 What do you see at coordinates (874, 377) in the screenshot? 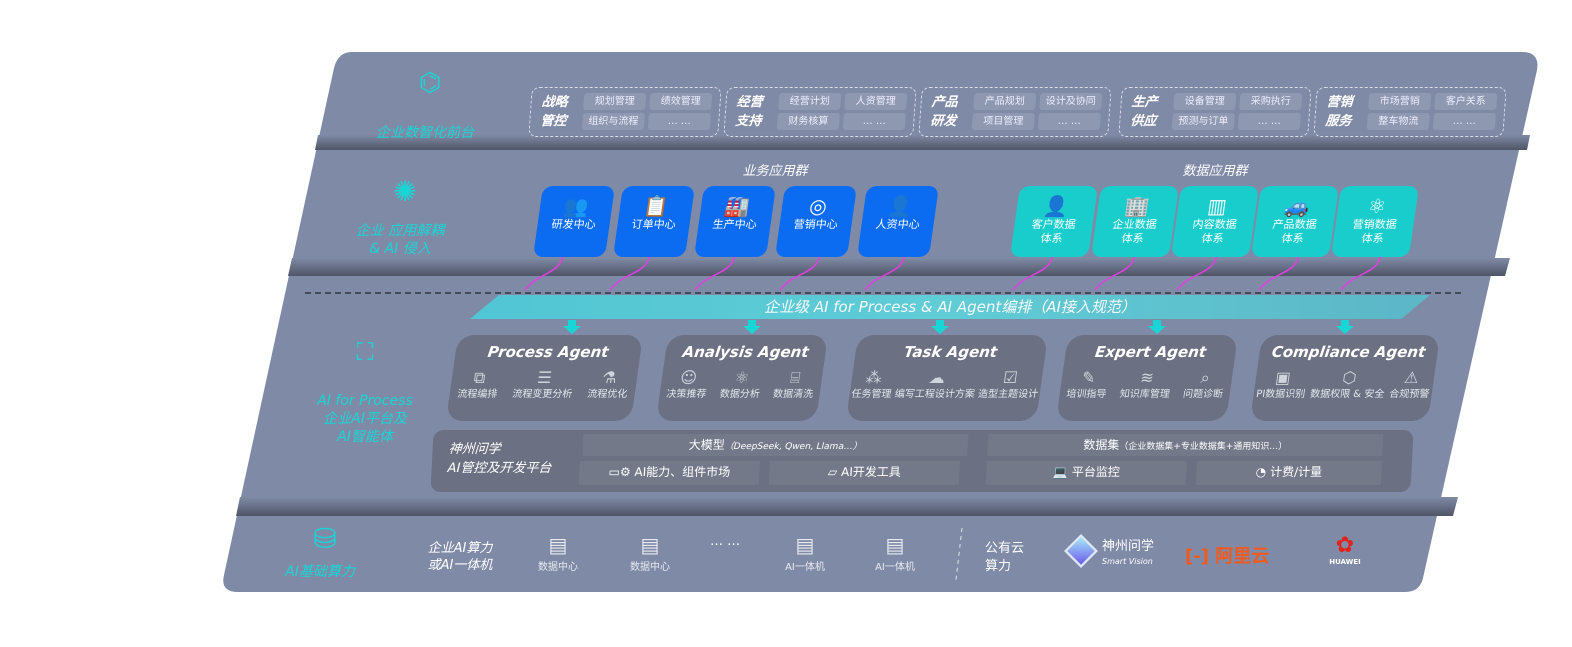
I see `network-icon: ⁂` at bounding box center [874, 377].